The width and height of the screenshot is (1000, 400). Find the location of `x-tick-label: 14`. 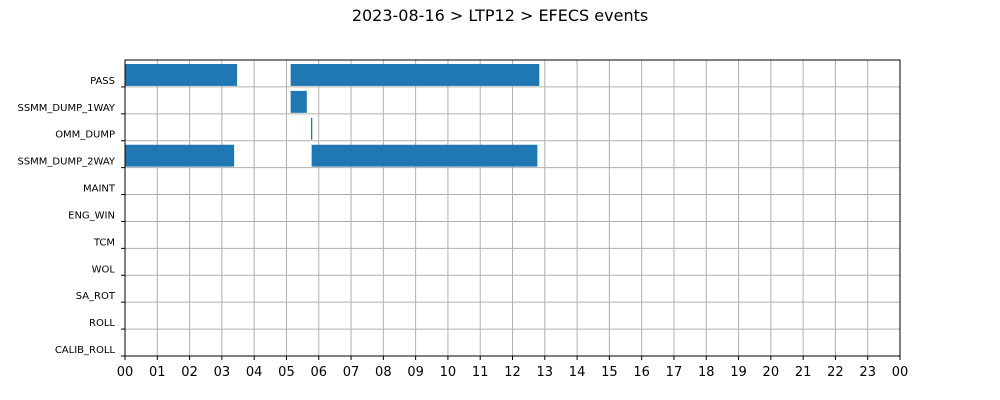

x-tick-label: 14 is located at coordinates (577, 372).